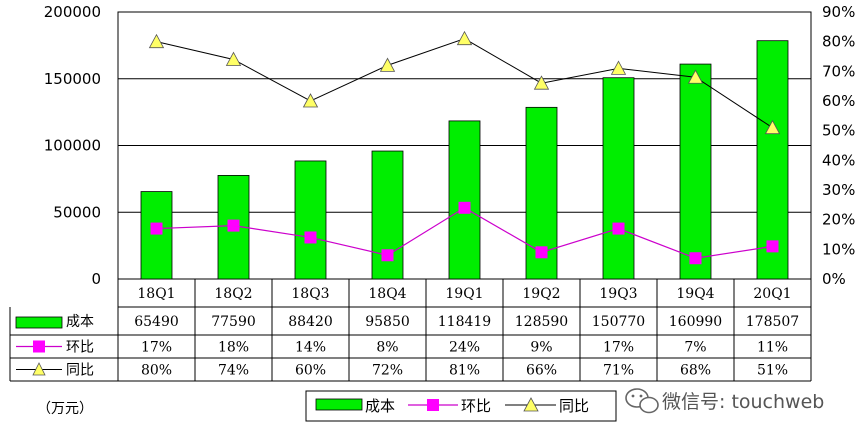  I want to click on left-tick-label: 150000, so click(72, 79).